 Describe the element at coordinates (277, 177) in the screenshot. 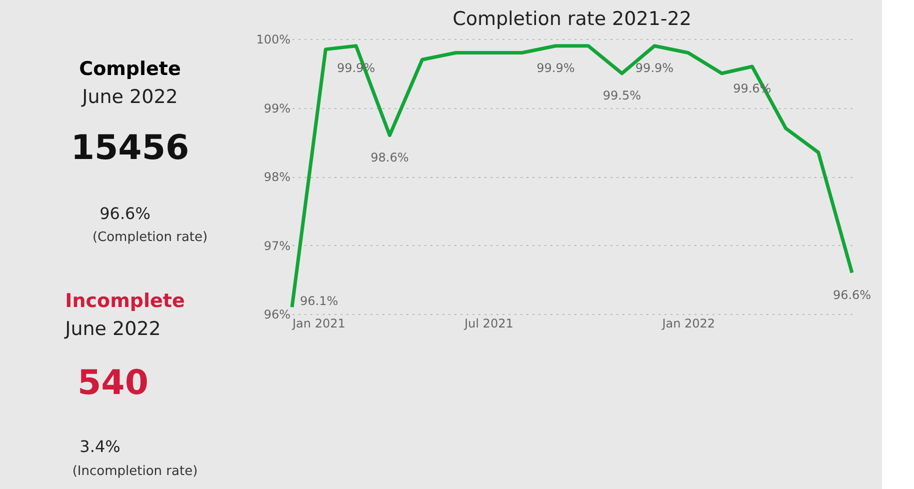

I see `y-tick-label: 98%` at that location.